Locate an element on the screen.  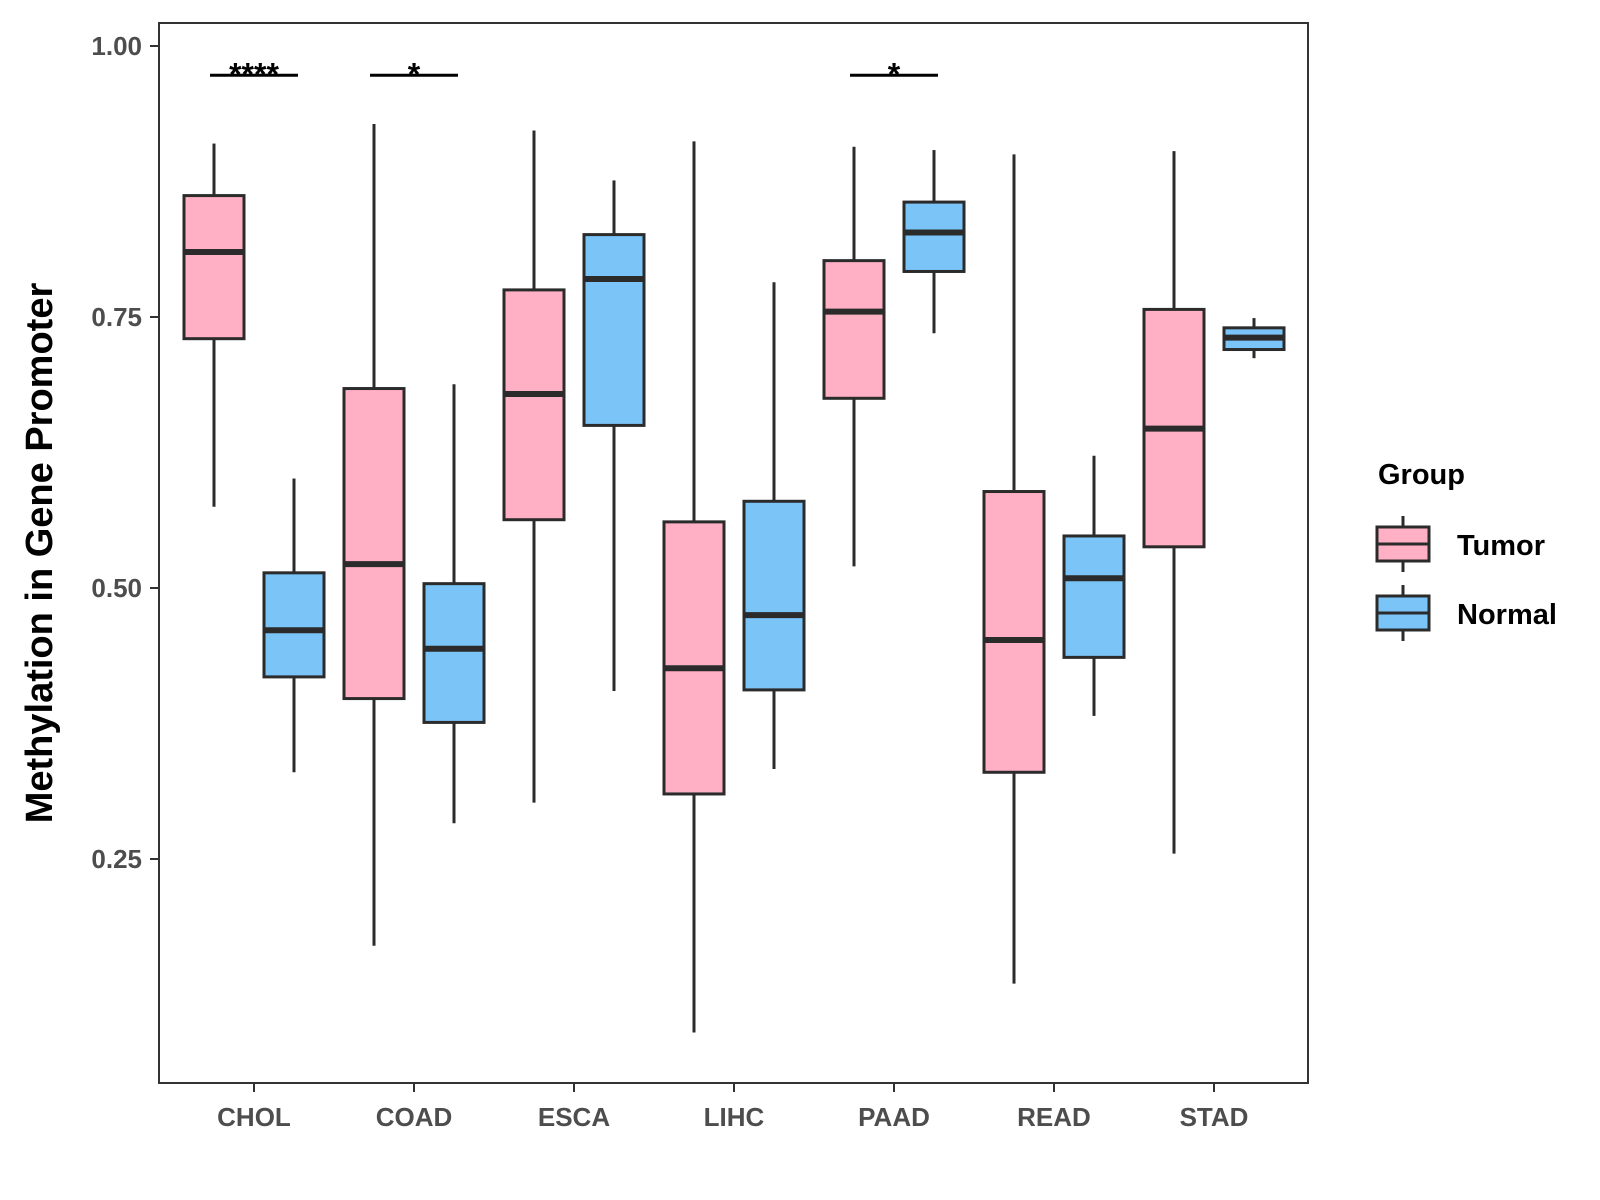
legend-item-normal: Normal is located at coordinates (1466, 613).